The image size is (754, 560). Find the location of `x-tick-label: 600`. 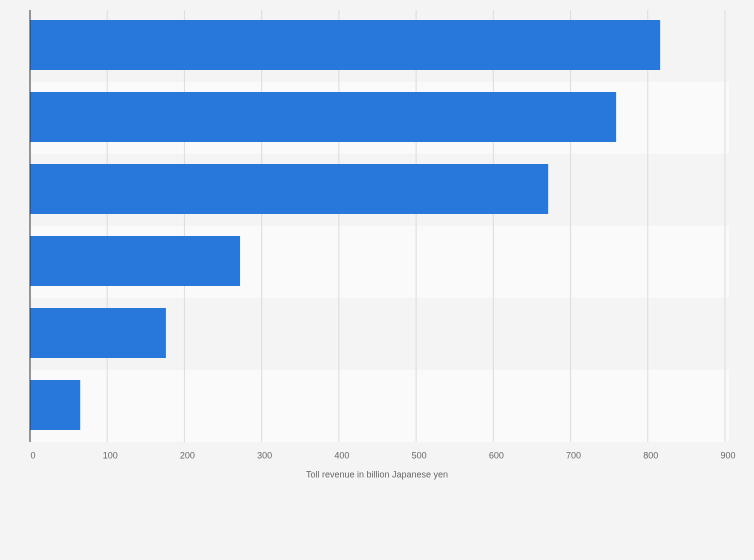

x-tick-label: 600 is located at coordinates (496, 455).